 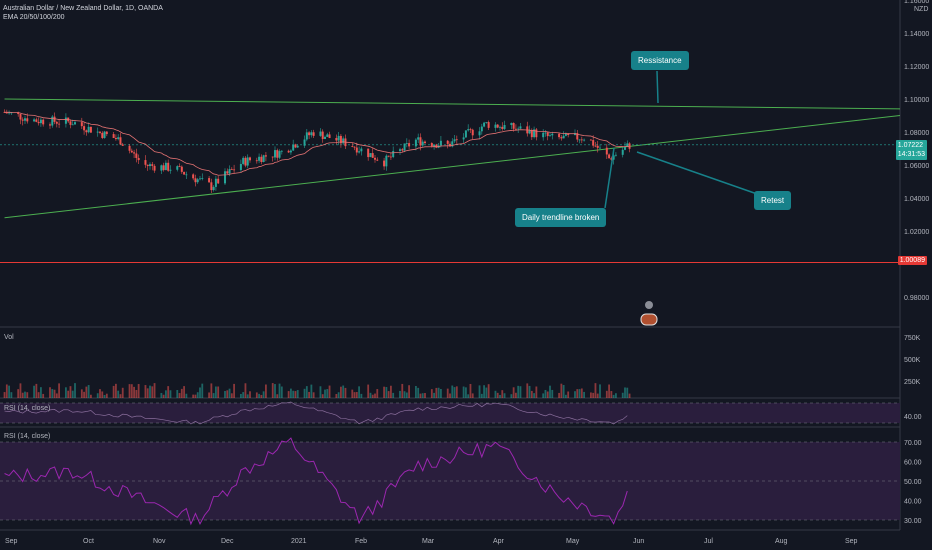 I want to click on currency-label: NZD, so click(x=921, y=9).